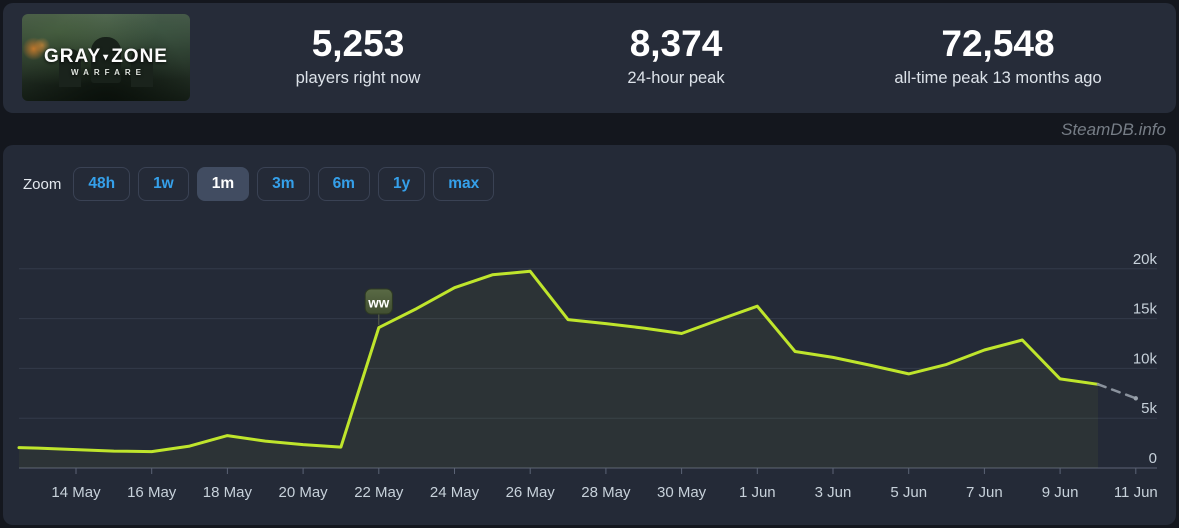 This screenshot has width=1179, height=528. I want to click on x-axis-label-26 May: 26 May, so click(531, 492).